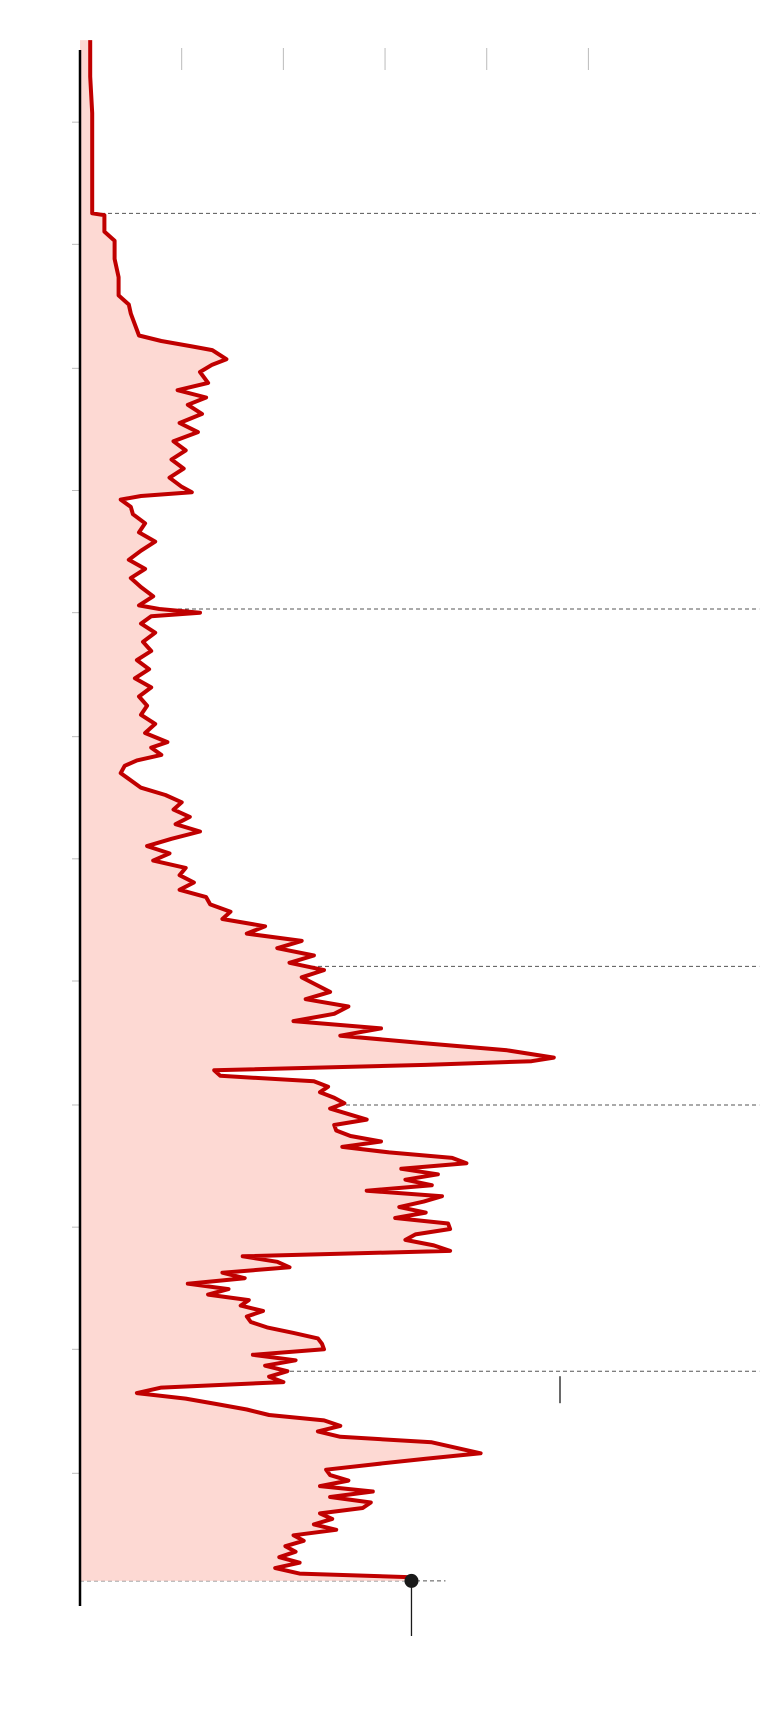 The width and height of the screenshot is (760, 1714). I want to click on annotations, so click(482, 1506).